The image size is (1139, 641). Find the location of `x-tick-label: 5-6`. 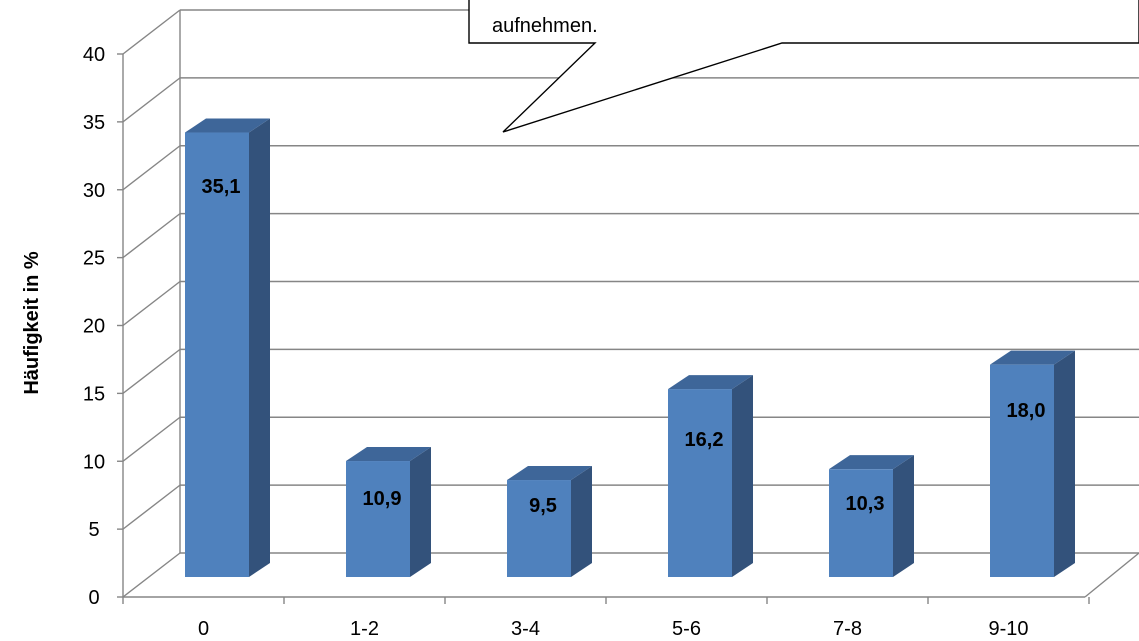

x-tick-label: 5-6 is located at coordinates (686, 629).